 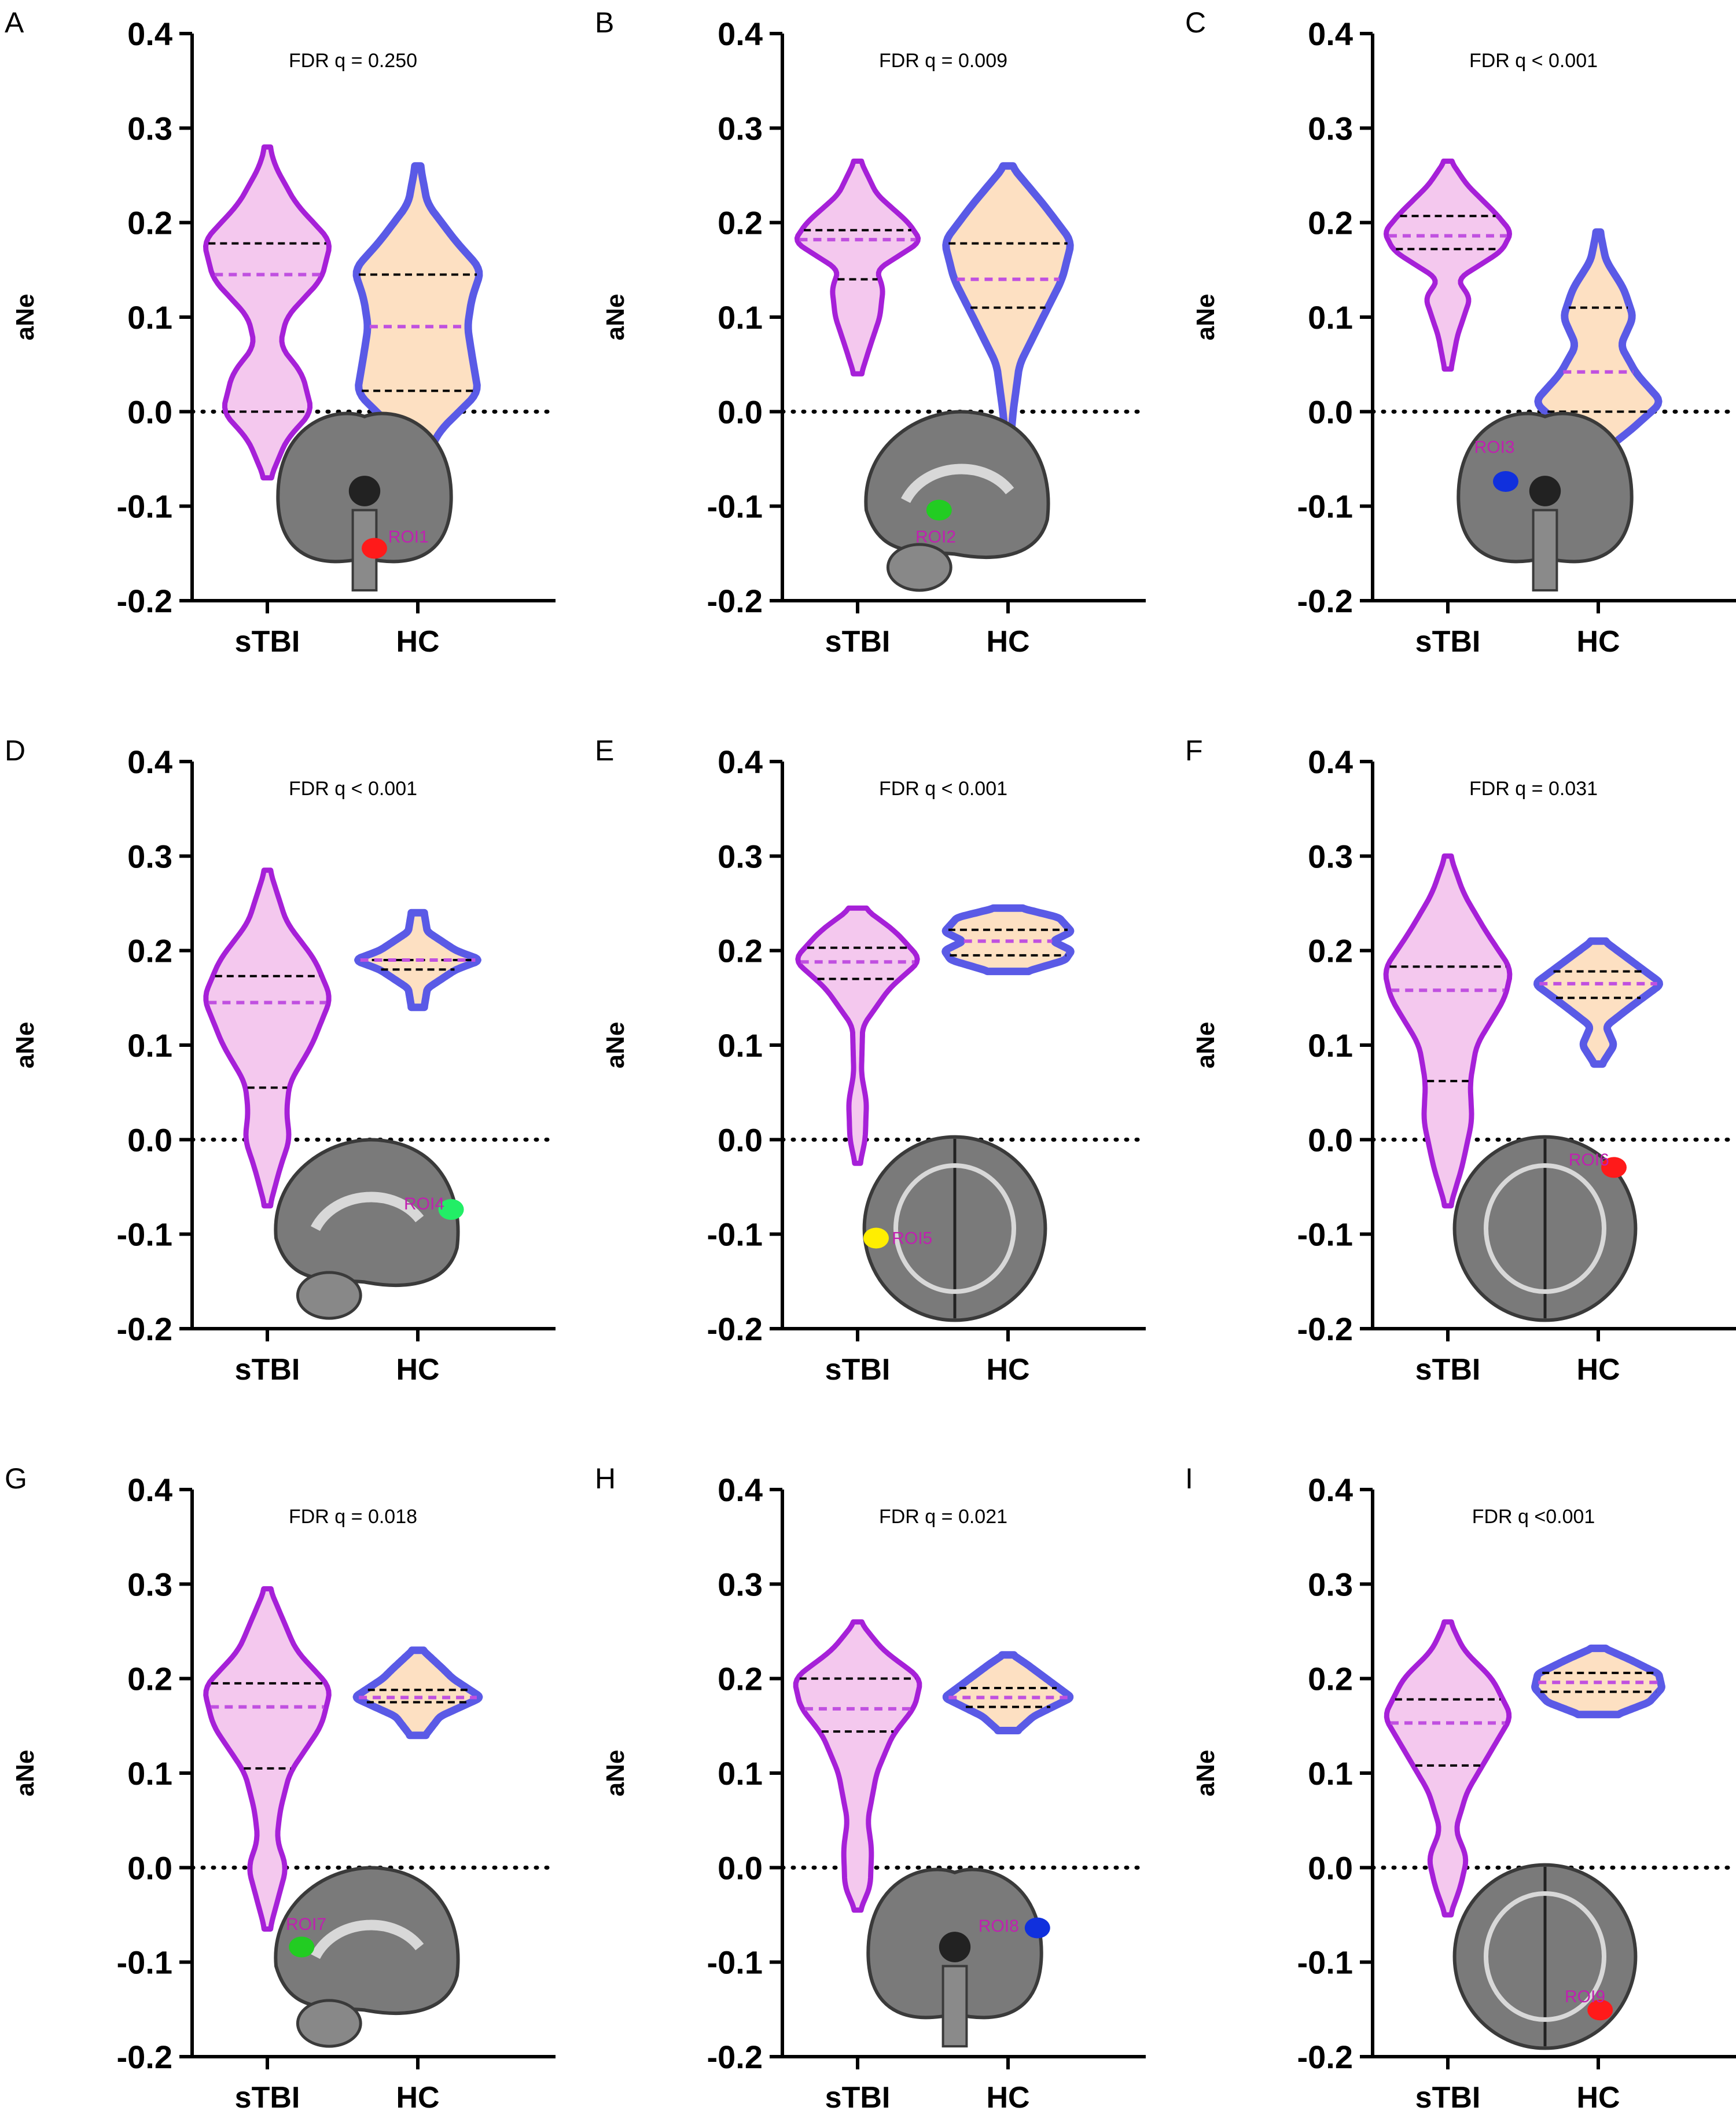 I want to click on brain-outline, so click(x=957, y=484).